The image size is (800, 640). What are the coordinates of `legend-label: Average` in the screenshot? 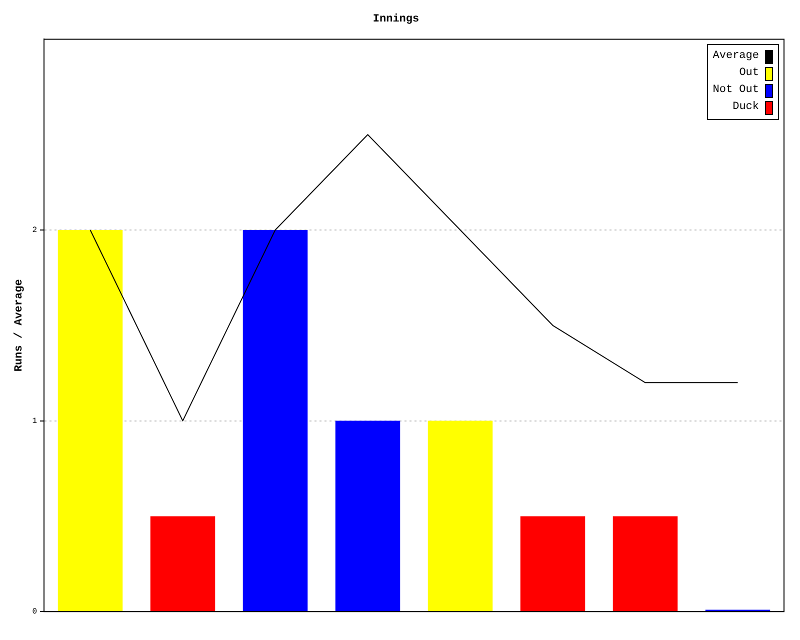 It's located at (735, 56).